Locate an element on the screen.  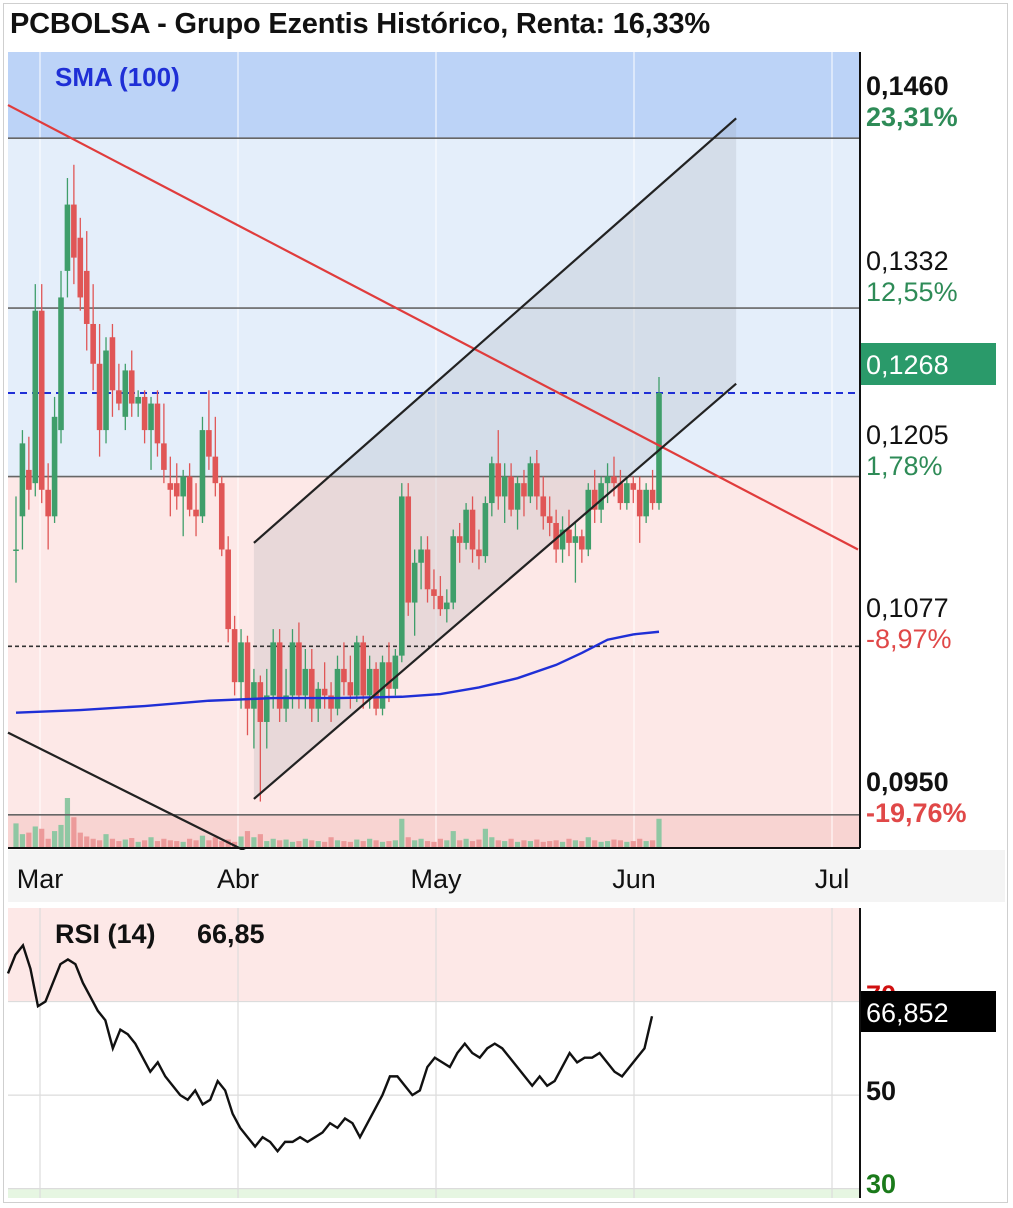
sma-label: SMA (100) is located at coordinates (117, 77).